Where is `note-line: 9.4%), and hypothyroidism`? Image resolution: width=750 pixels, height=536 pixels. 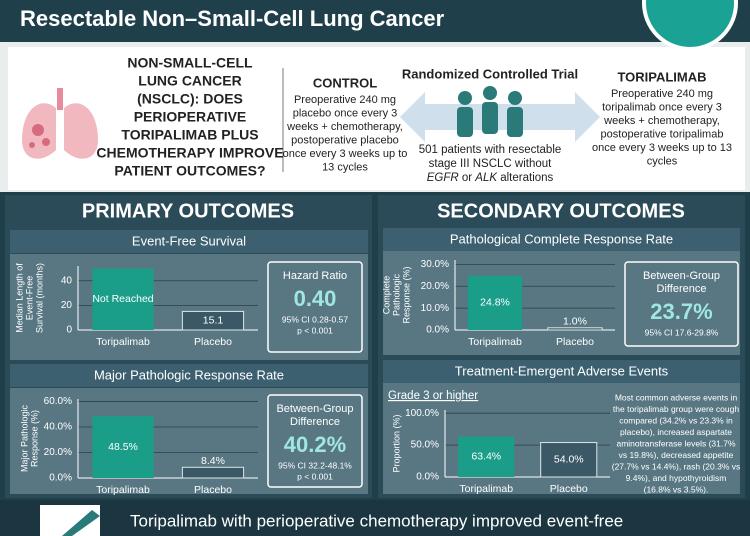 note-line: 9.4%), and hypothyroidism is located at coordinates (676, 478).